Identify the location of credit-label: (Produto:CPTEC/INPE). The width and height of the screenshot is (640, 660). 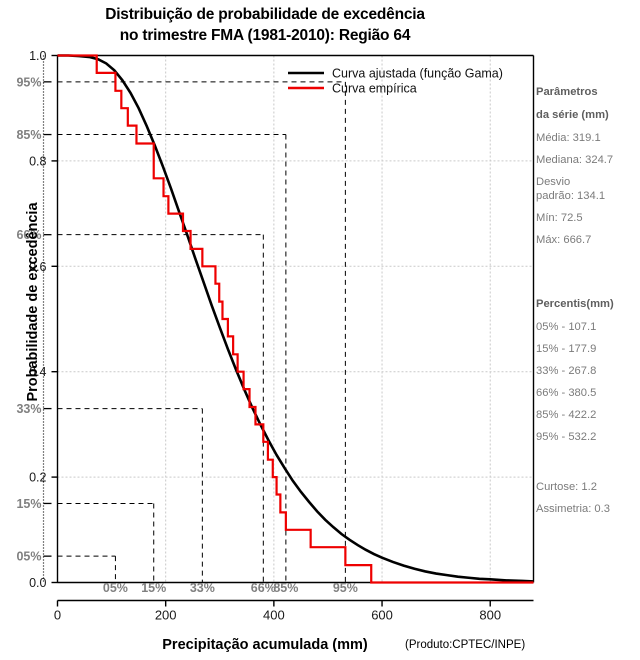
(465, 645).